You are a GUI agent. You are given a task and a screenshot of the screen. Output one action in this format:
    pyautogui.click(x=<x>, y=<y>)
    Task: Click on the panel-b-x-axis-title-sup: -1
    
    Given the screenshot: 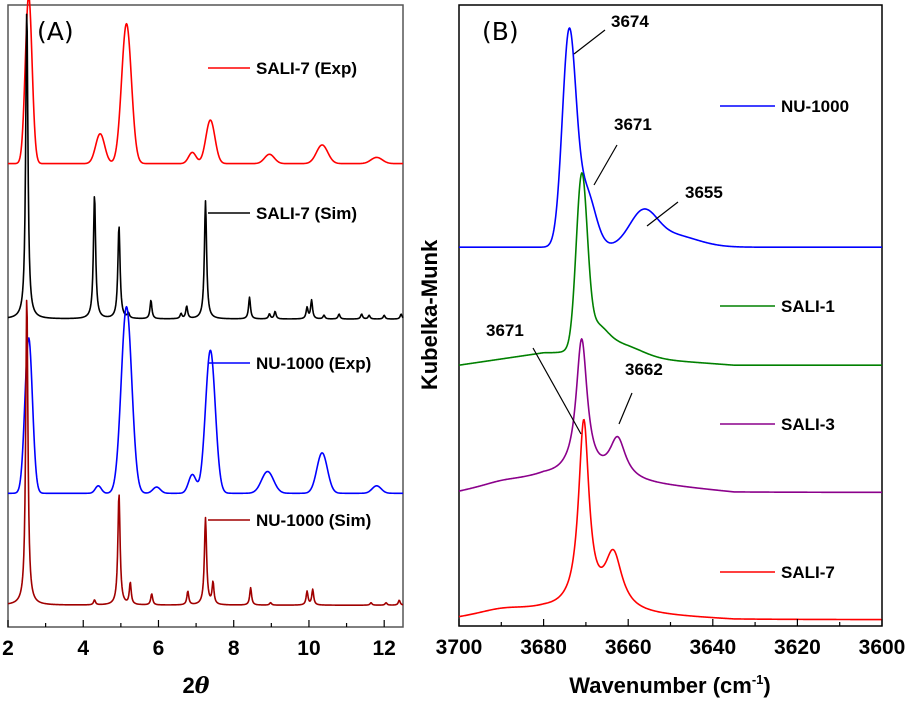 What is the action you would take?
    pyautogui.click(x=758, y=679)
    